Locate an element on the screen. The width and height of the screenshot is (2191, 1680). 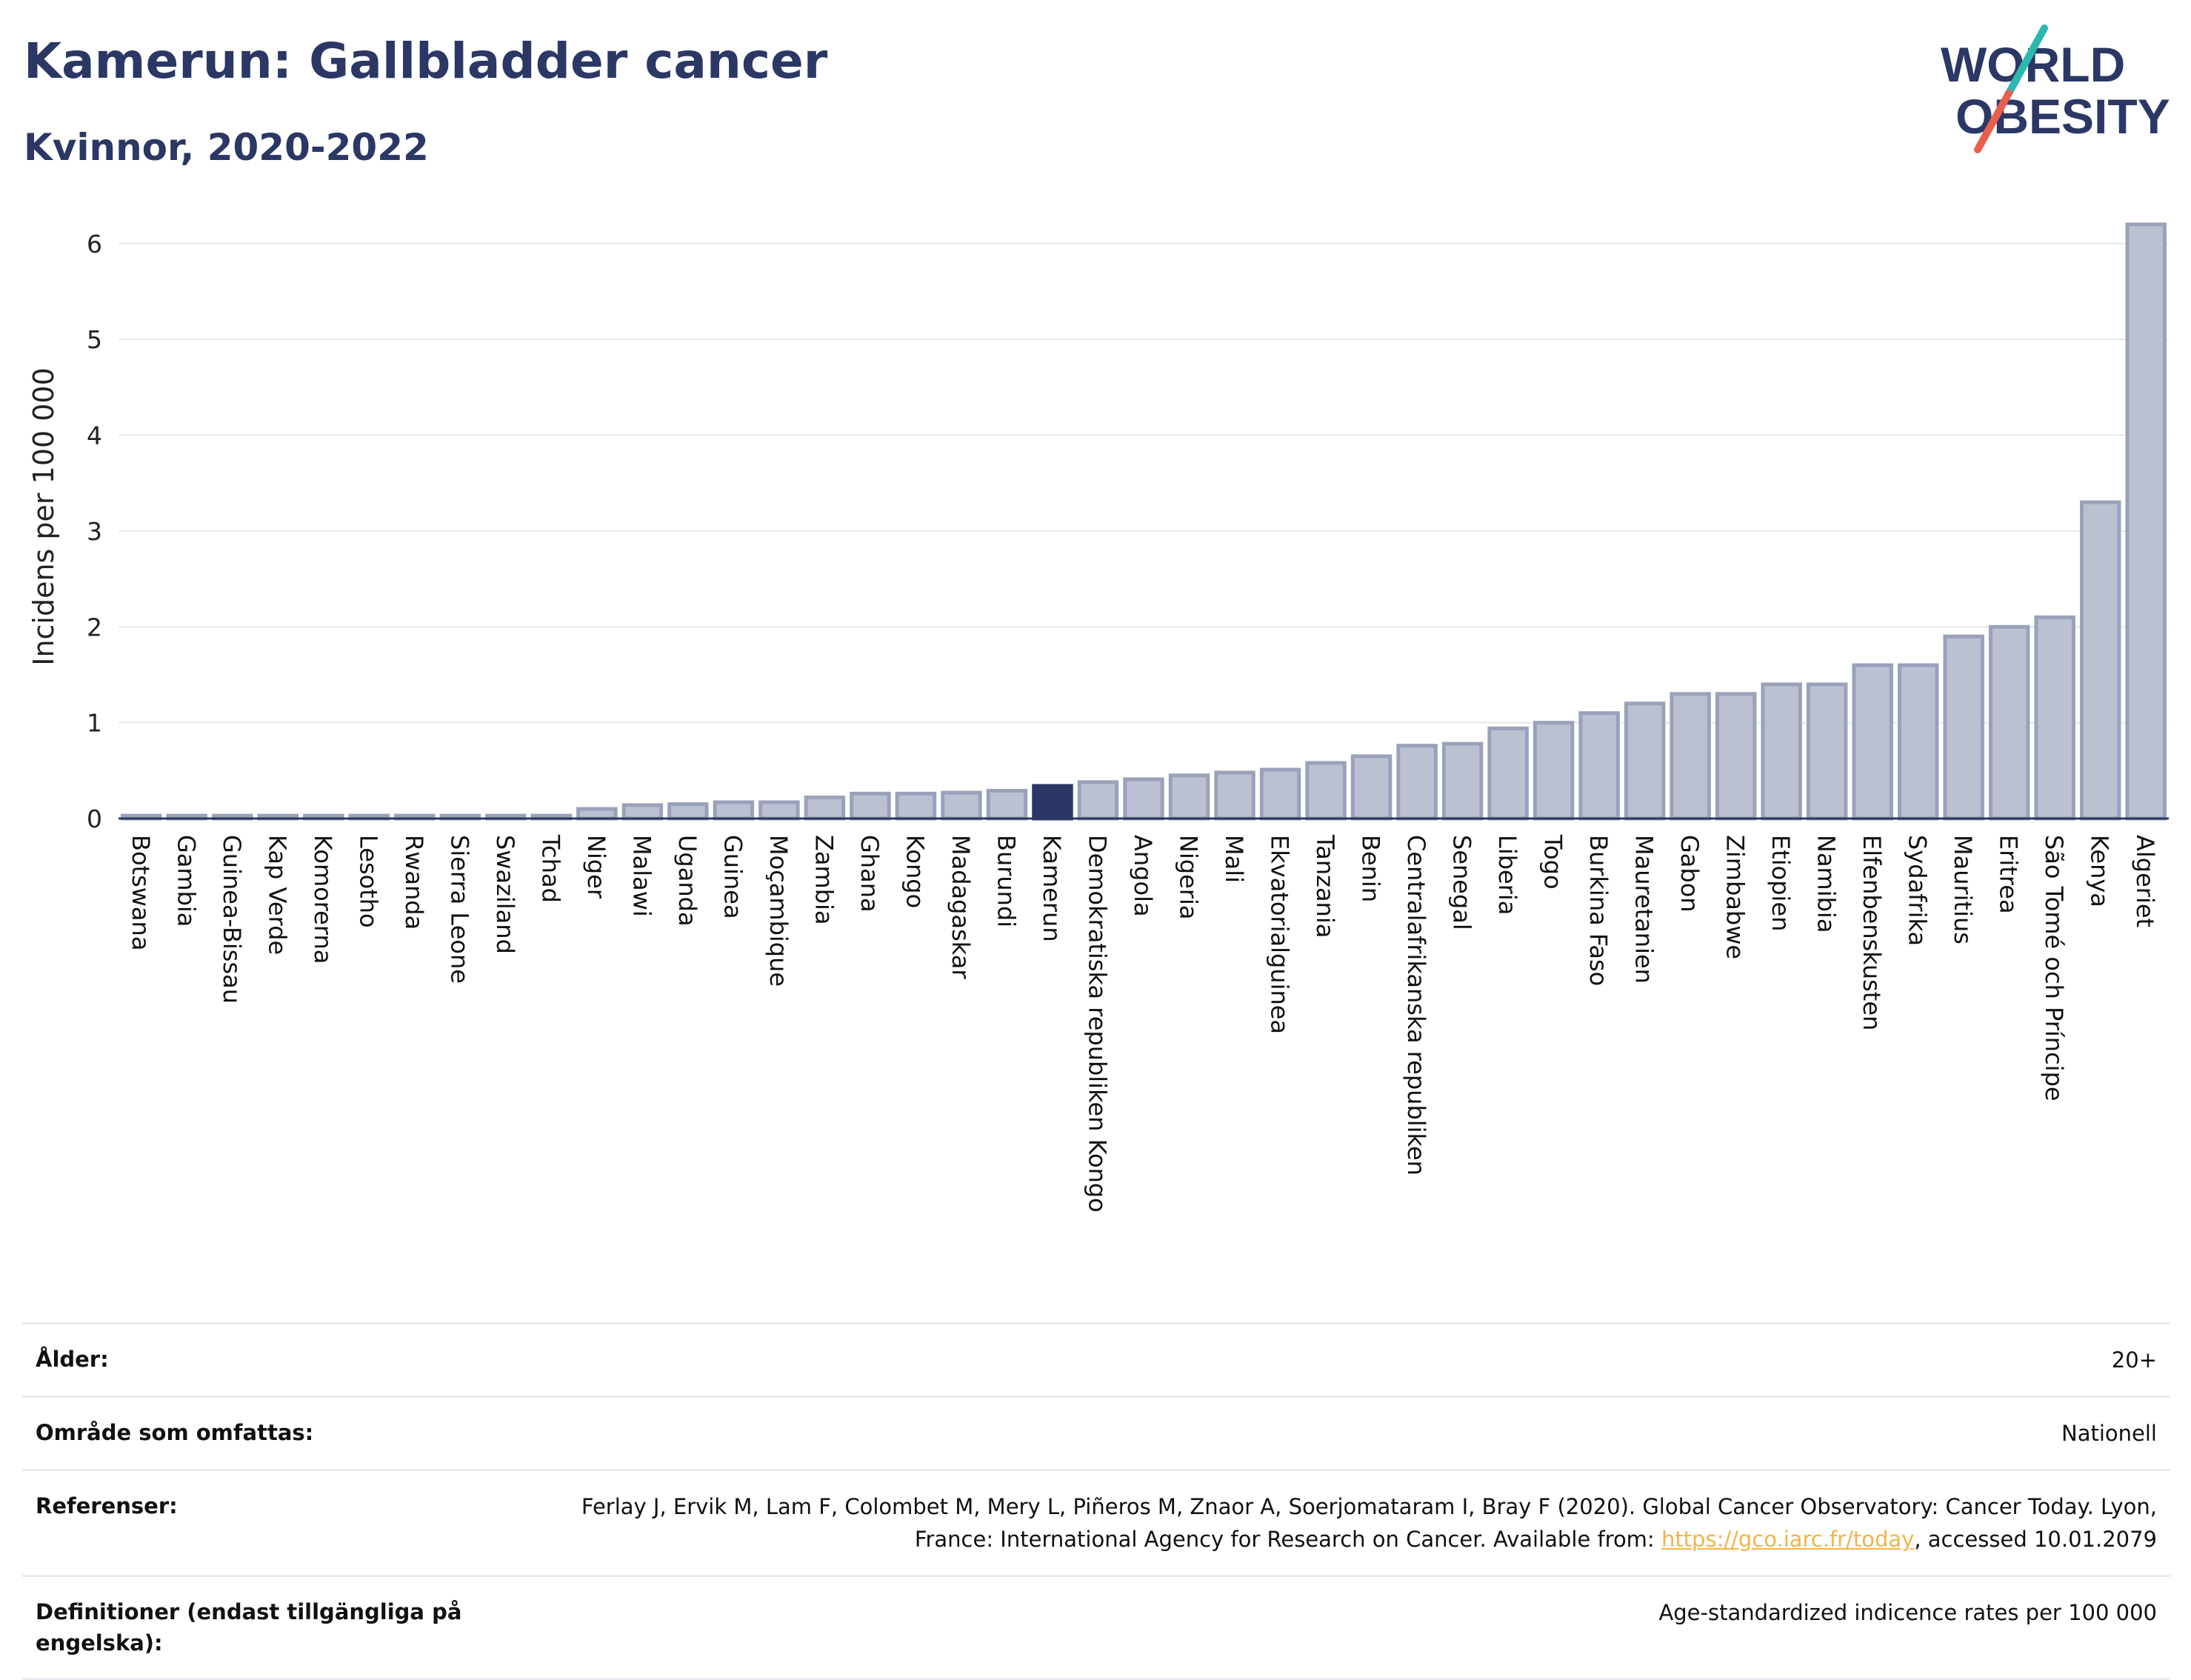
x-tick-label: Madagaskar is located at coordinates (961, 907).